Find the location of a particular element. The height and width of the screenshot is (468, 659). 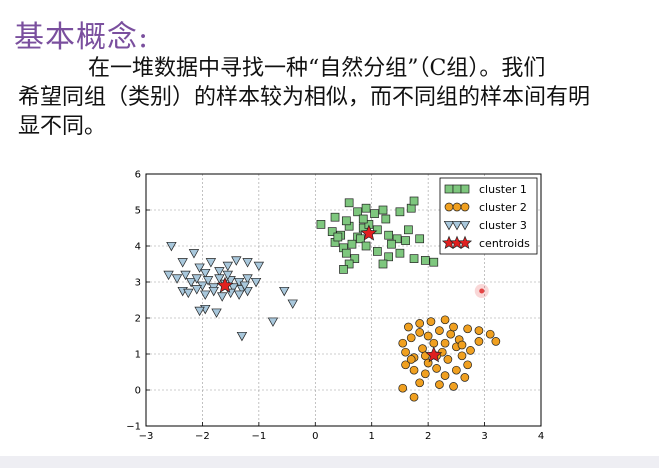

x-tick-label: −2 is located at coordinates (202, 436).